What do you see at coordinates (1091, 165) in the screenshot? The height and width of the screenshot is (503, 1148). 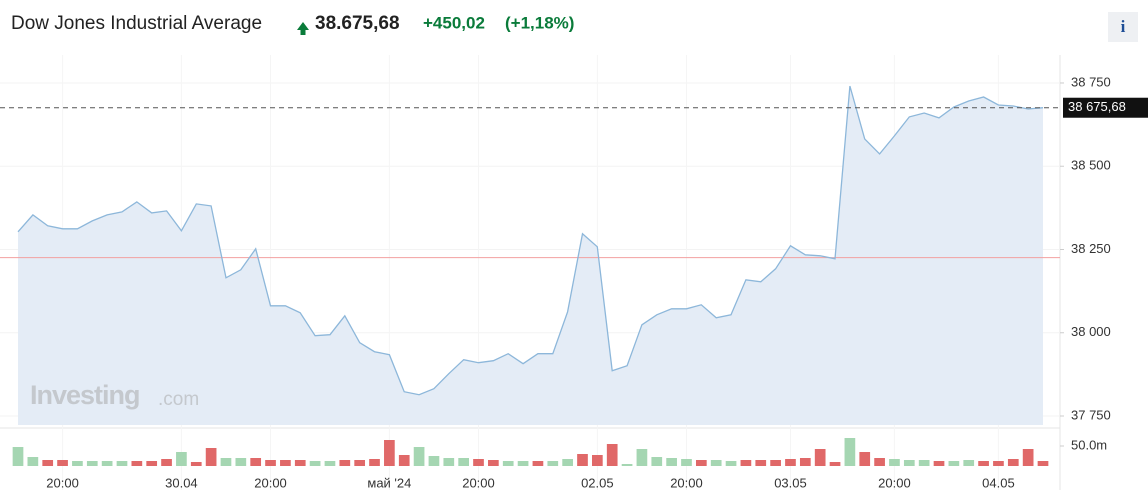 I see `y-tick-label: 38 500` at bounding box center [1091, 165].